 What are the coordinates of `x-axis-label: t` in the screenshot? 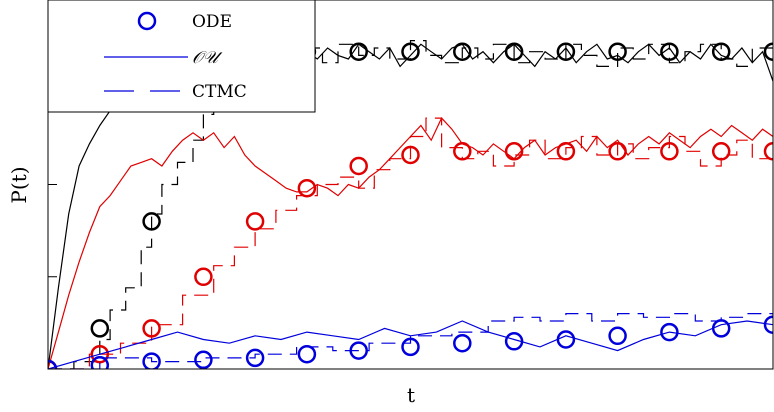 It's located at (411, 395).